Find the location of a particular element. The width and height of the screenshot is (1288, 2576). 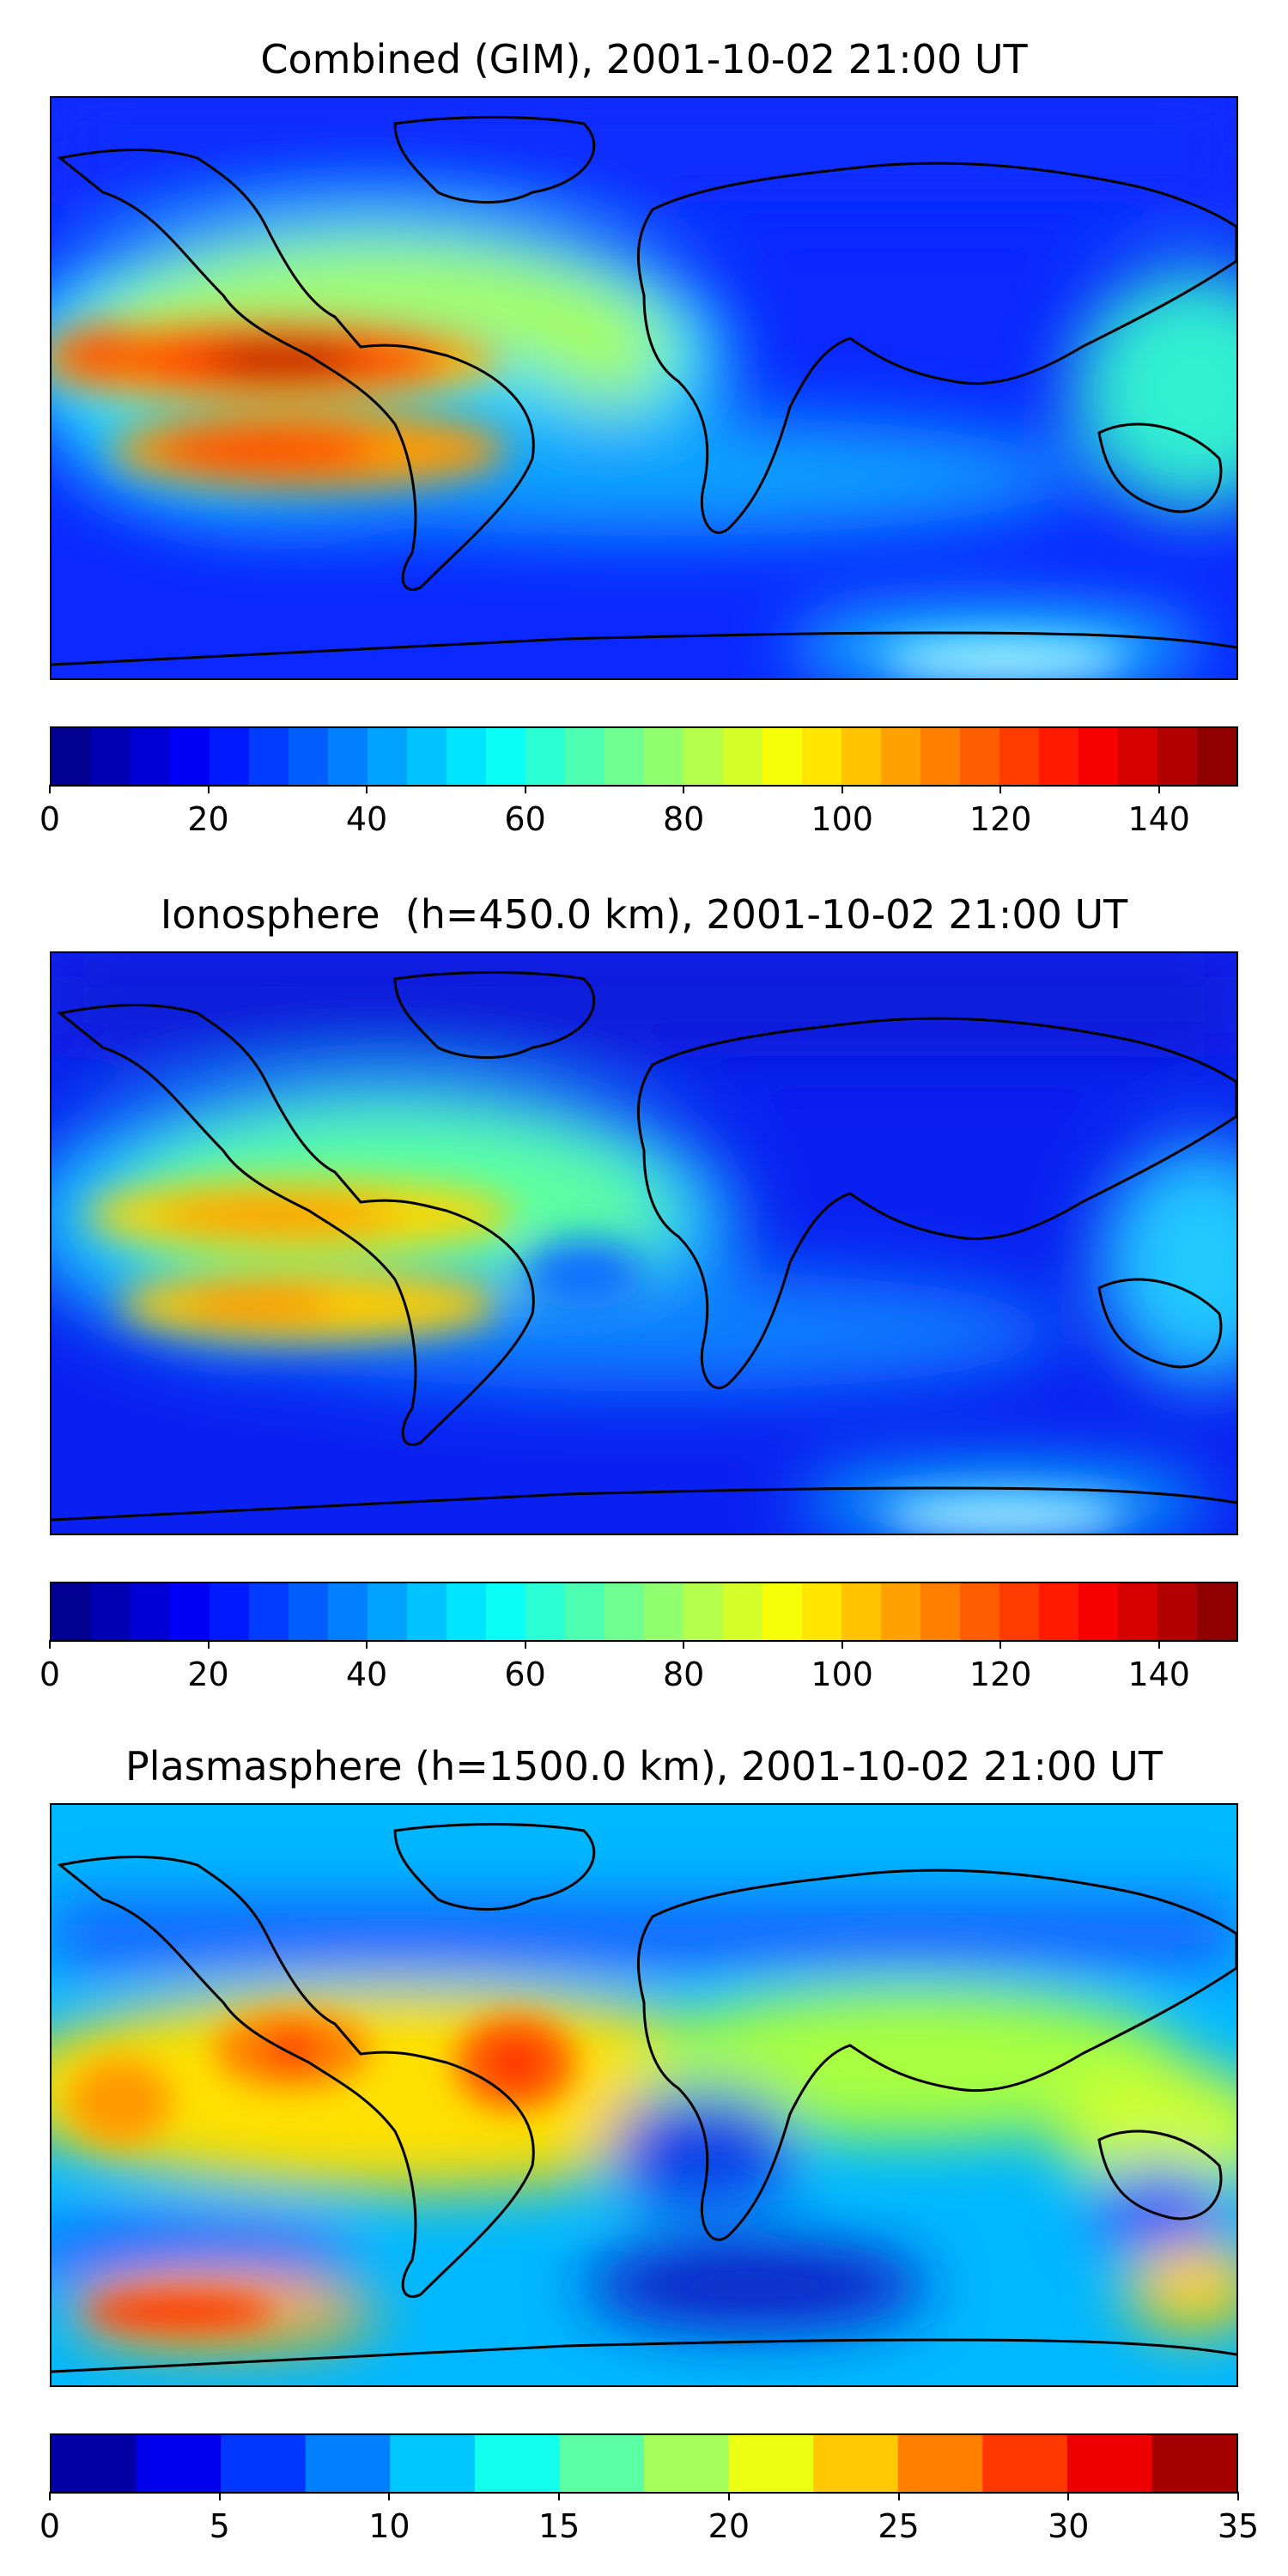

colorbar-ionosphere is located at coordinates (644, 1612).